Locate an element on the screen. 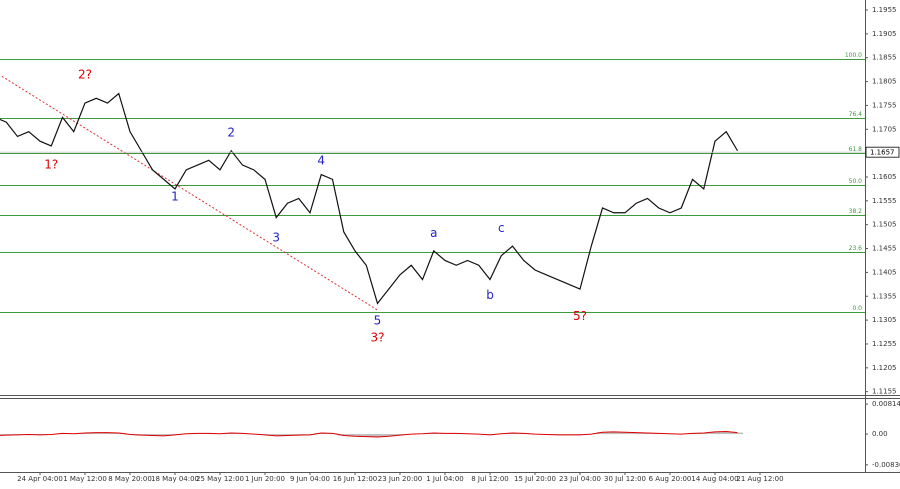 The height and width of the screenshot is (489, 900). oscillator-bar is located at coordinates (737, 433).